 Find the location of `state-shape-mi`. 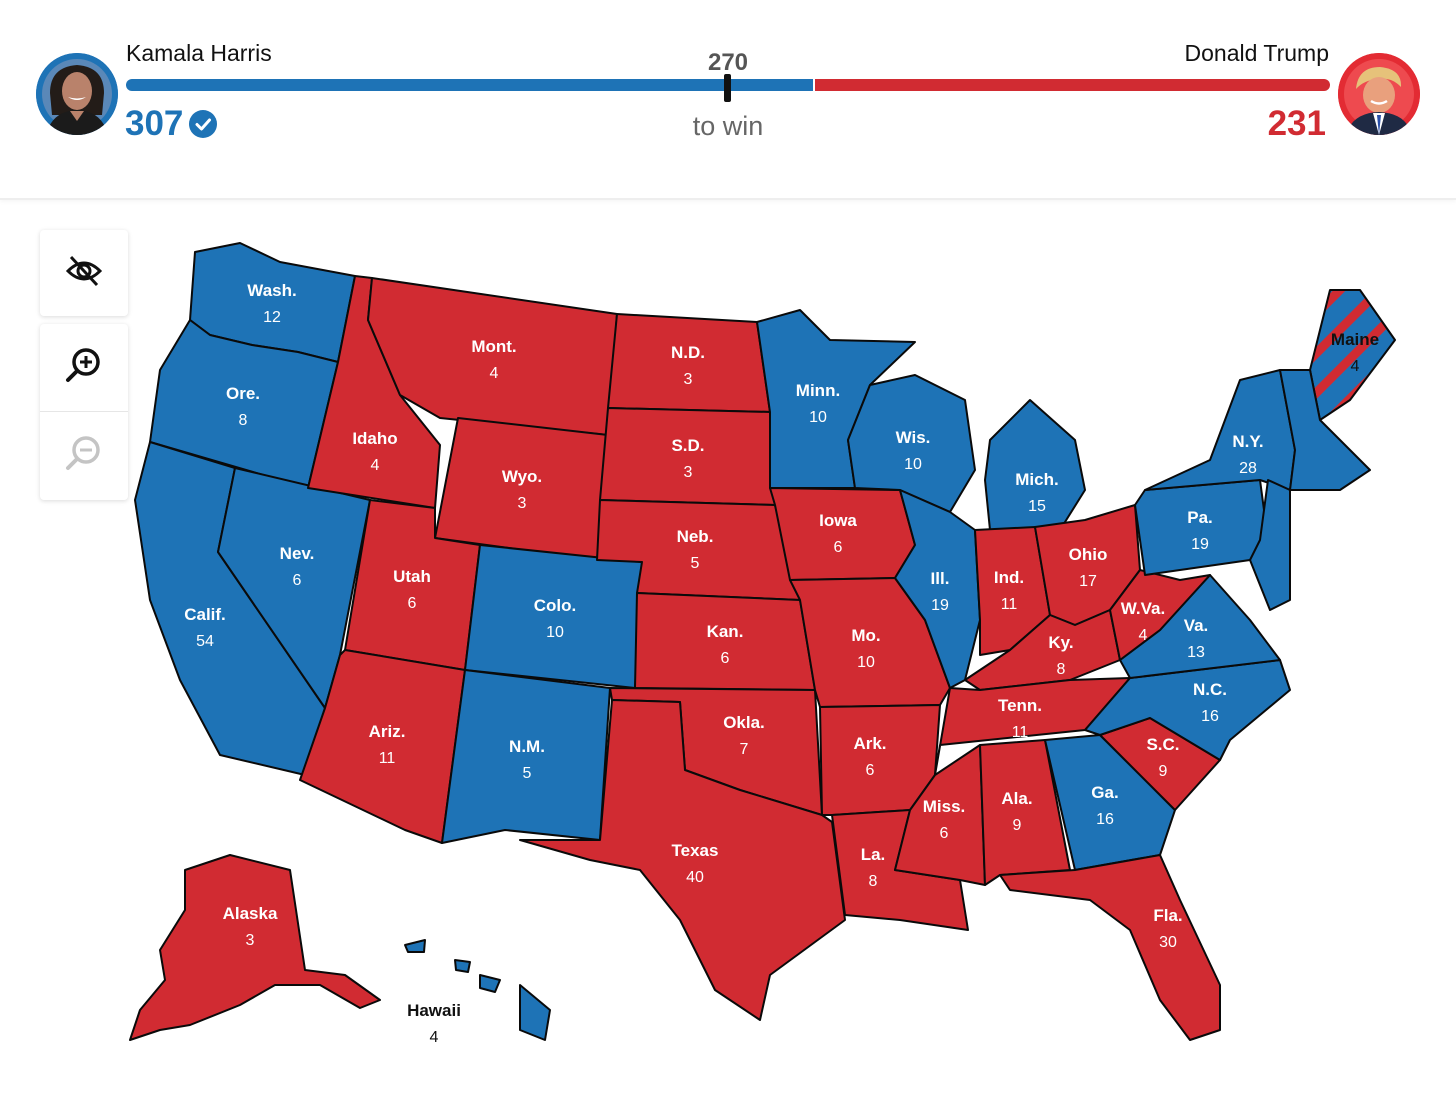

state-shape-mi is located at coordinates (1035, 465).